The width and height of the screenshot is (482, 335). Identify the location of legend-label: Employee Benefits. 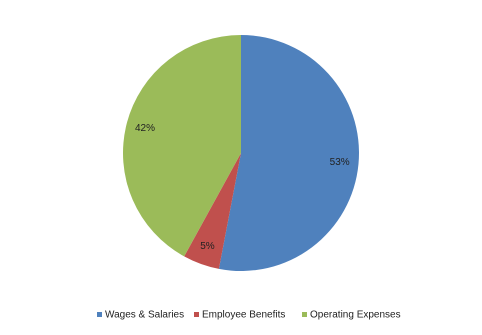
(243, 315).